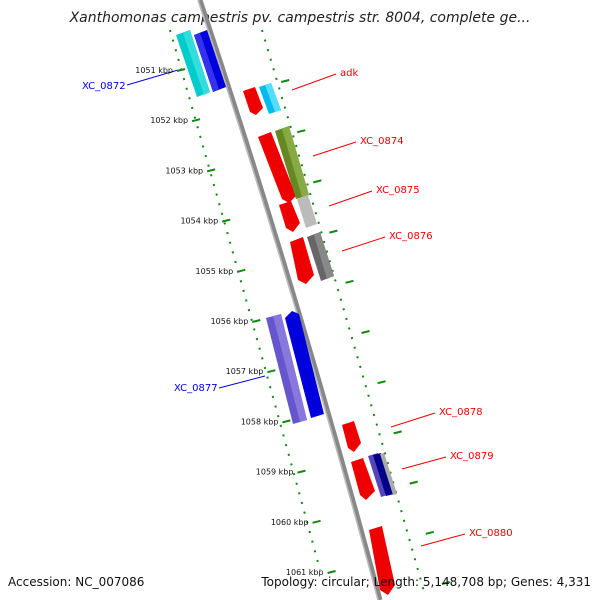 The width and height of the screenshot is (600, 600). What do you see at coordinates (314, 82) in the screenshot?
I see `gene-label-line-adk` at bounding box center [314, 82].